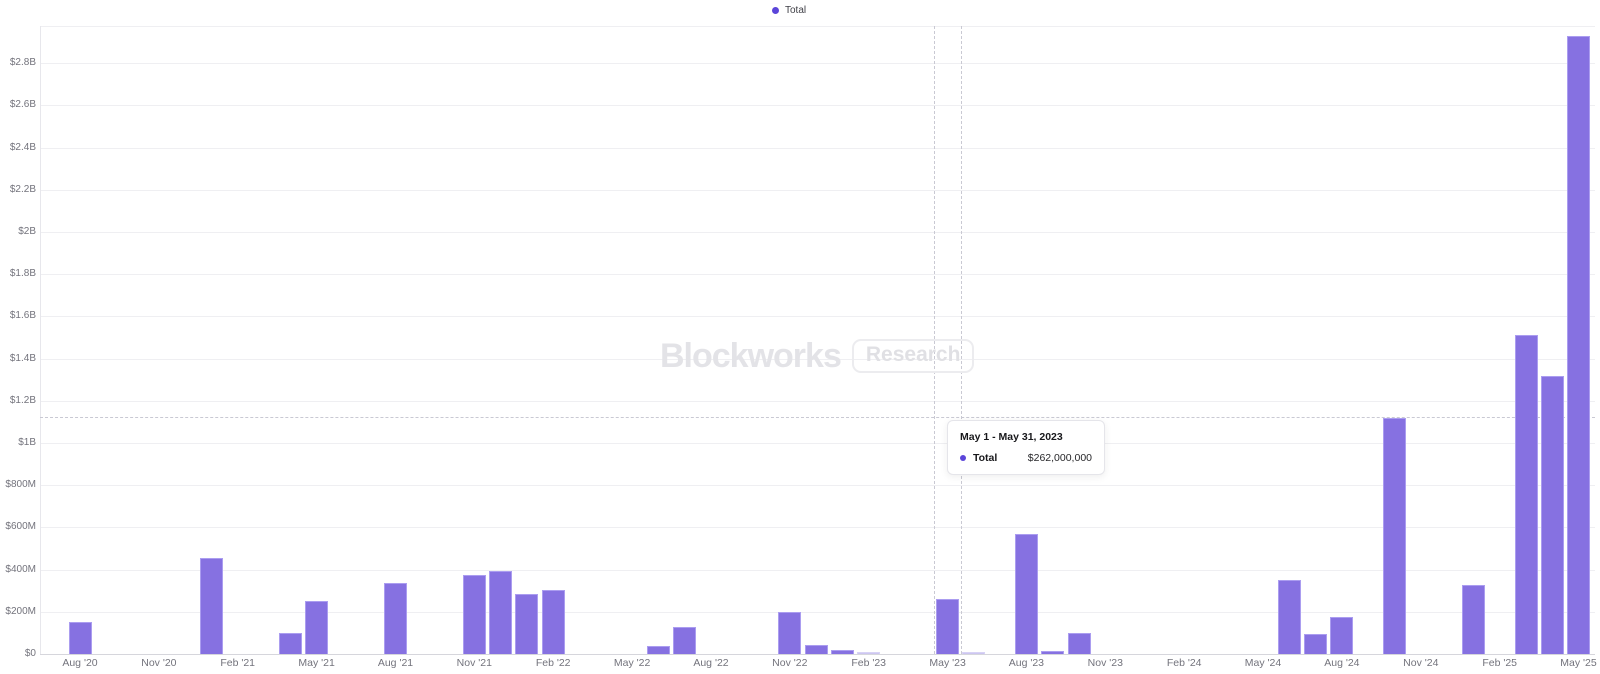 This screenshot has height=674, width=1600. I want to click on y-axis-label-$2B: $2B, so click(27, 231).